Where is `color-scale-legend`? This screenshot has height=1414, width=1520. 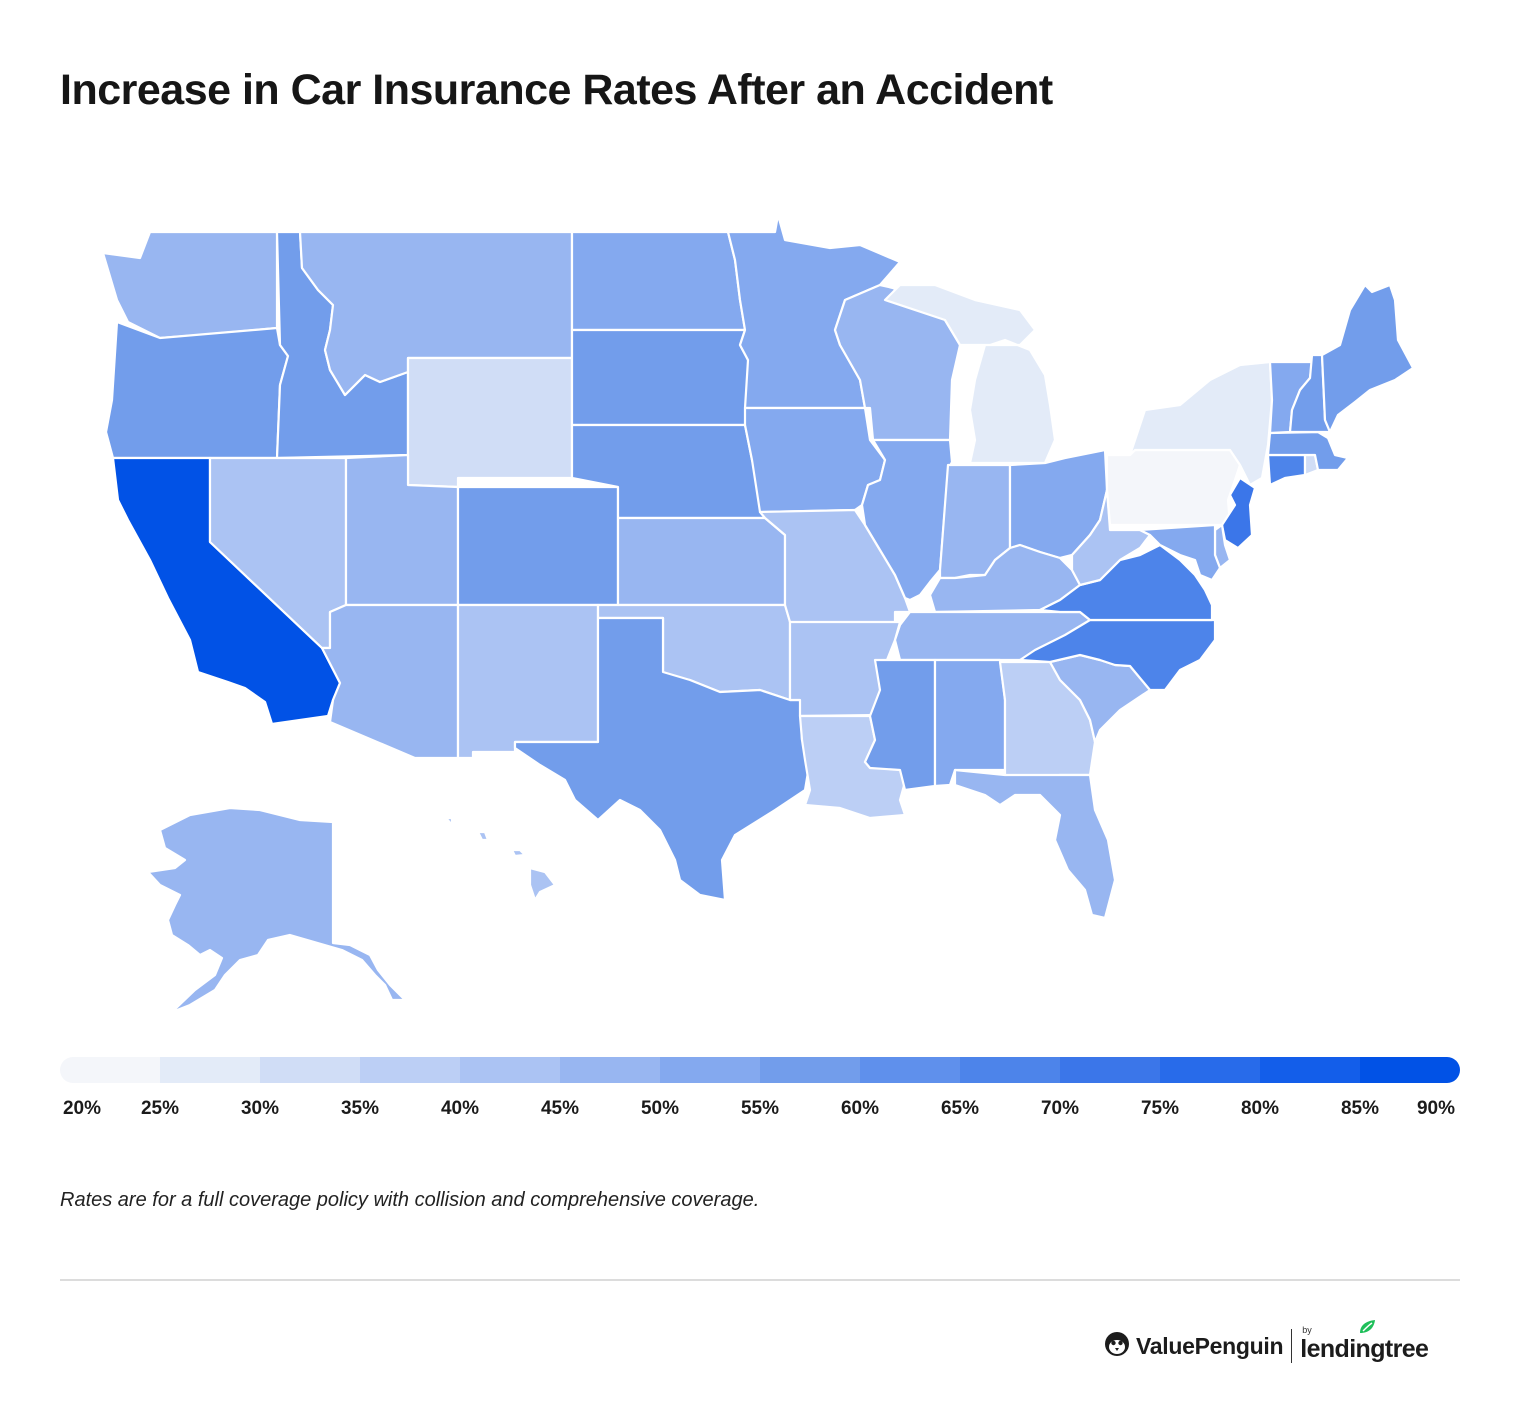
color-scale-legend is located at coordinates (760, 1070).